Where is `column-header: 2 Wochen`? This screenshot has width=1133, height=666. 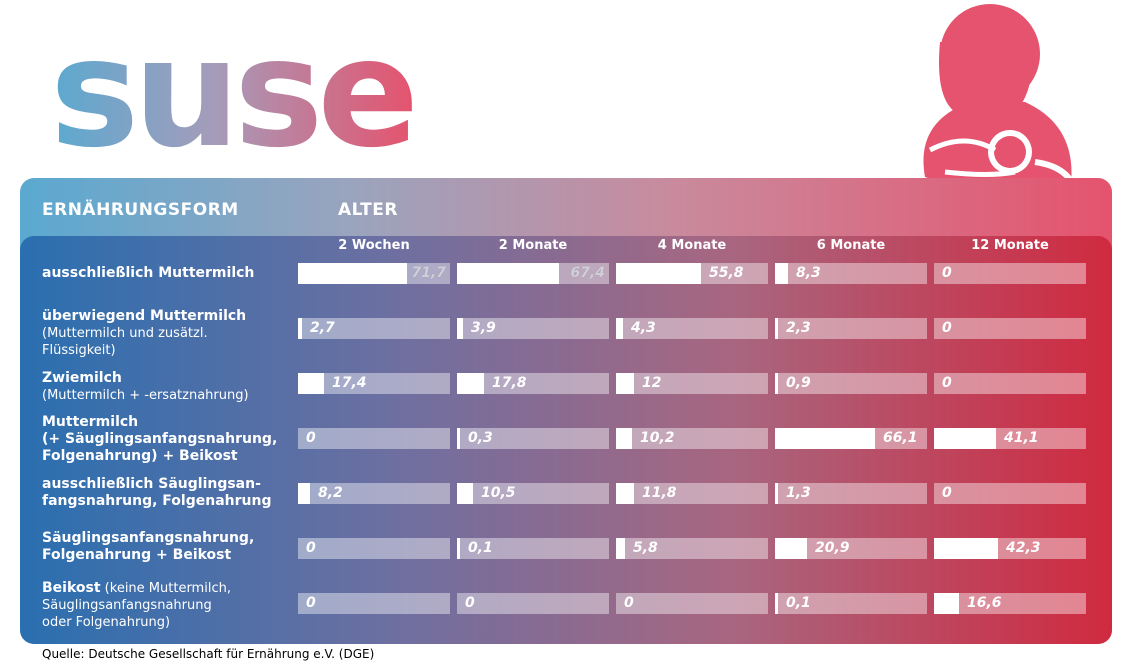 column-header: 2 Wochen is located at coordinates (374, 245).